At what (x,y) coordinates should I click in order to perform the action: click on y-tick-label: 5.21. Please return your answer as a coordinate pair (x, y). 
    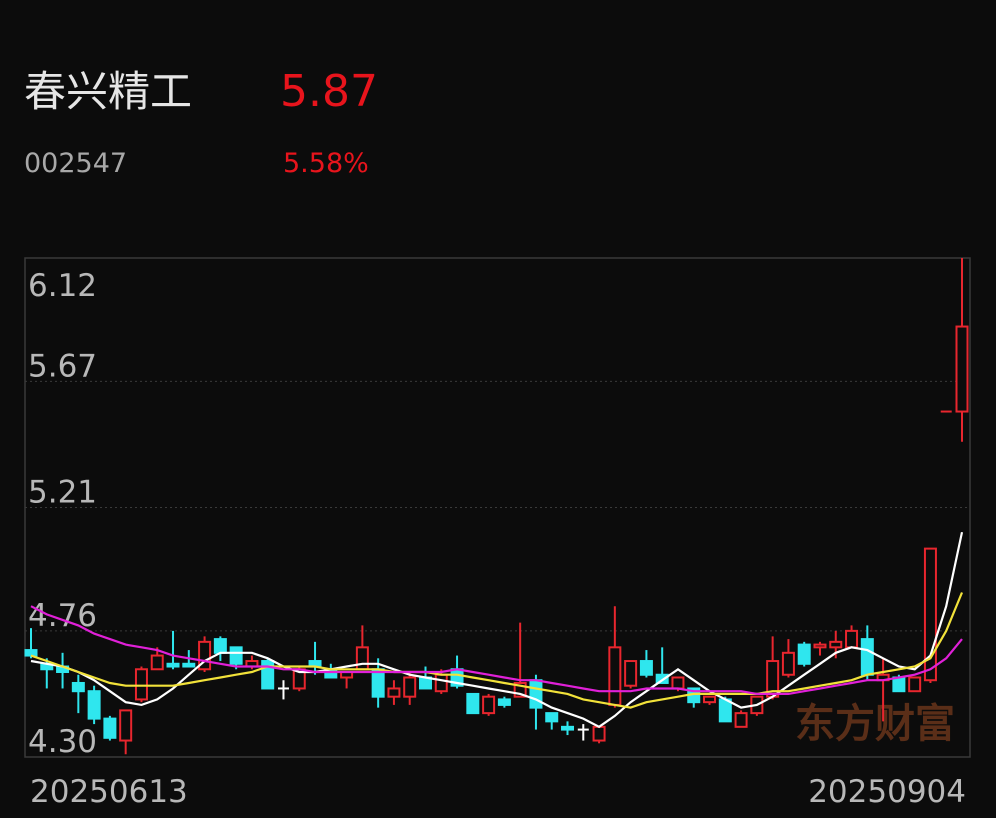
    Looking at the image, I should click on (62, 493).